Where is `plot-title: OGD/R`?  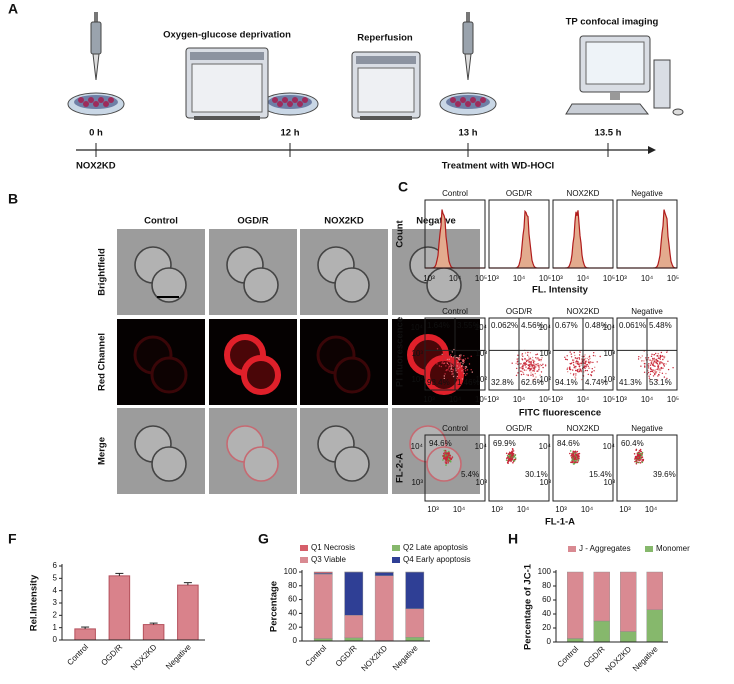
plot-title: OGD/R is located at coordinates (519, 428).